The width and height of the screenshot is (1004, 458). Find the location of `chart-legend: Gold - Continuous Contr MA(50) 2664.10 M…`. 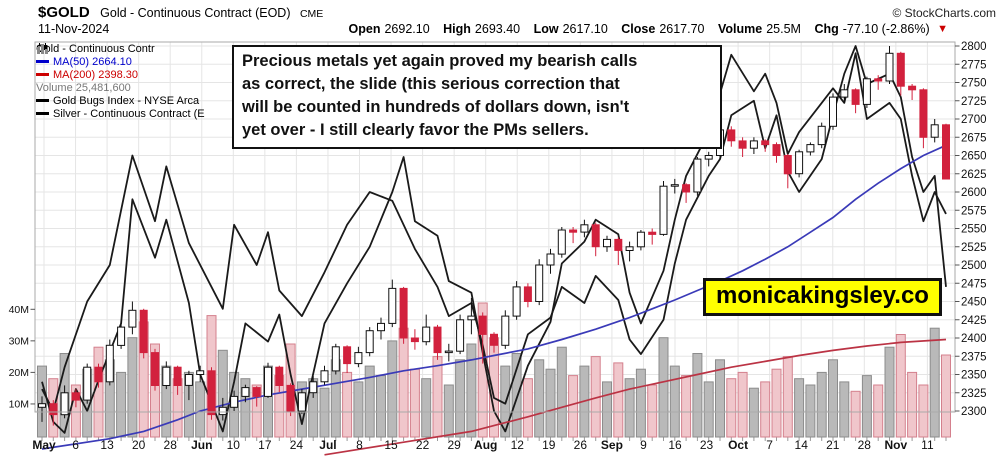

chart-legend: Gold - Continuous Contr MA(50) 2664.10 M… is located at coordinates (120, 82).